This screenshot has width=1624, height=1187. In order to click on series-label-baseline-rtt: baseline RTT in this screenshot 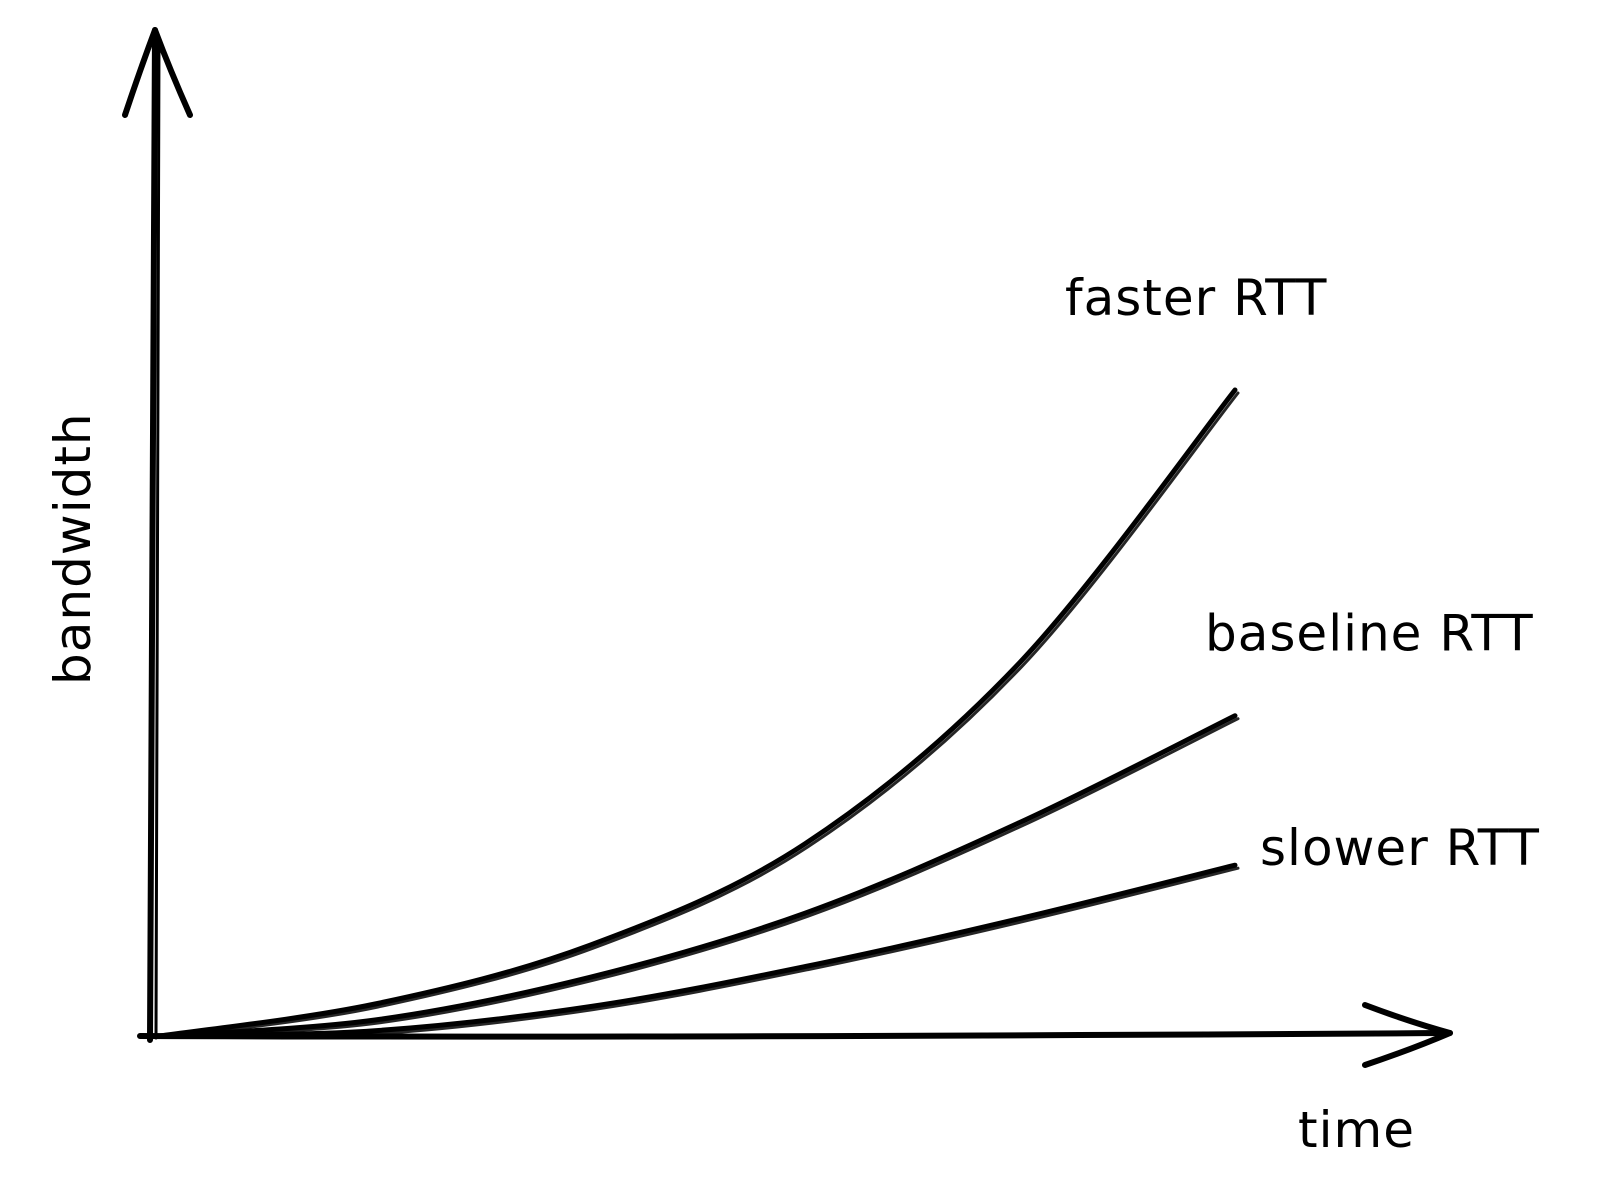, I will do `click(1369, 634)`.